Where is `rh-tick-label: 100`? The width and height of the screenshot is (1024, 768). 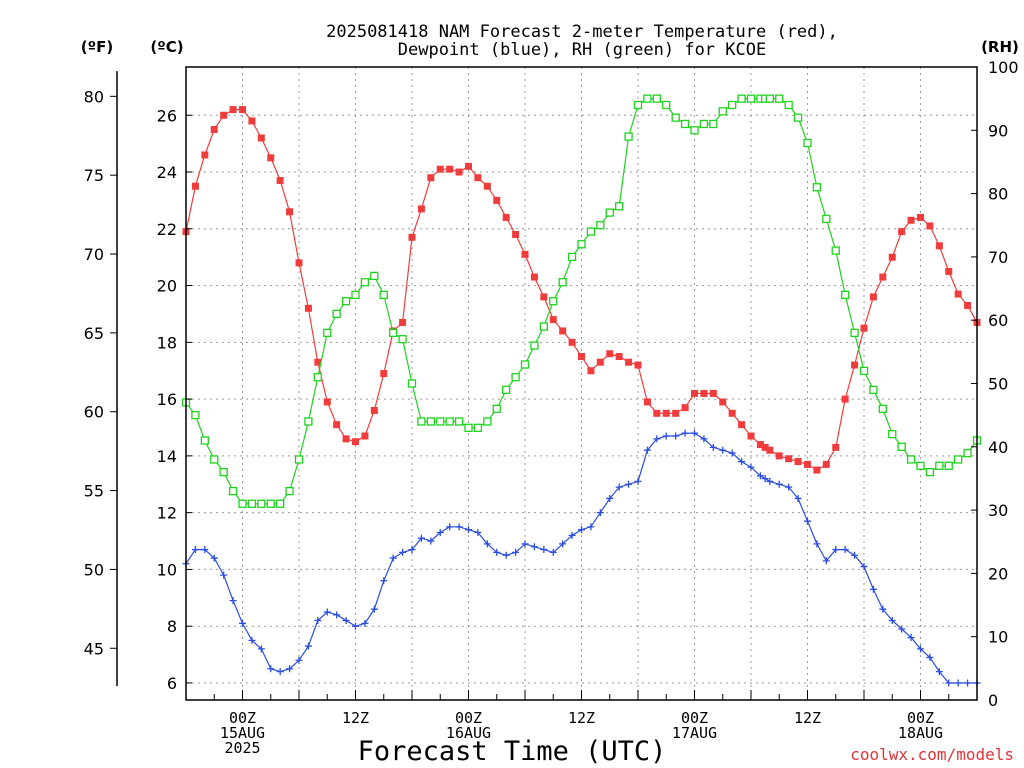
rh-tick-label: 100 is located at coordinates (1003, 67).